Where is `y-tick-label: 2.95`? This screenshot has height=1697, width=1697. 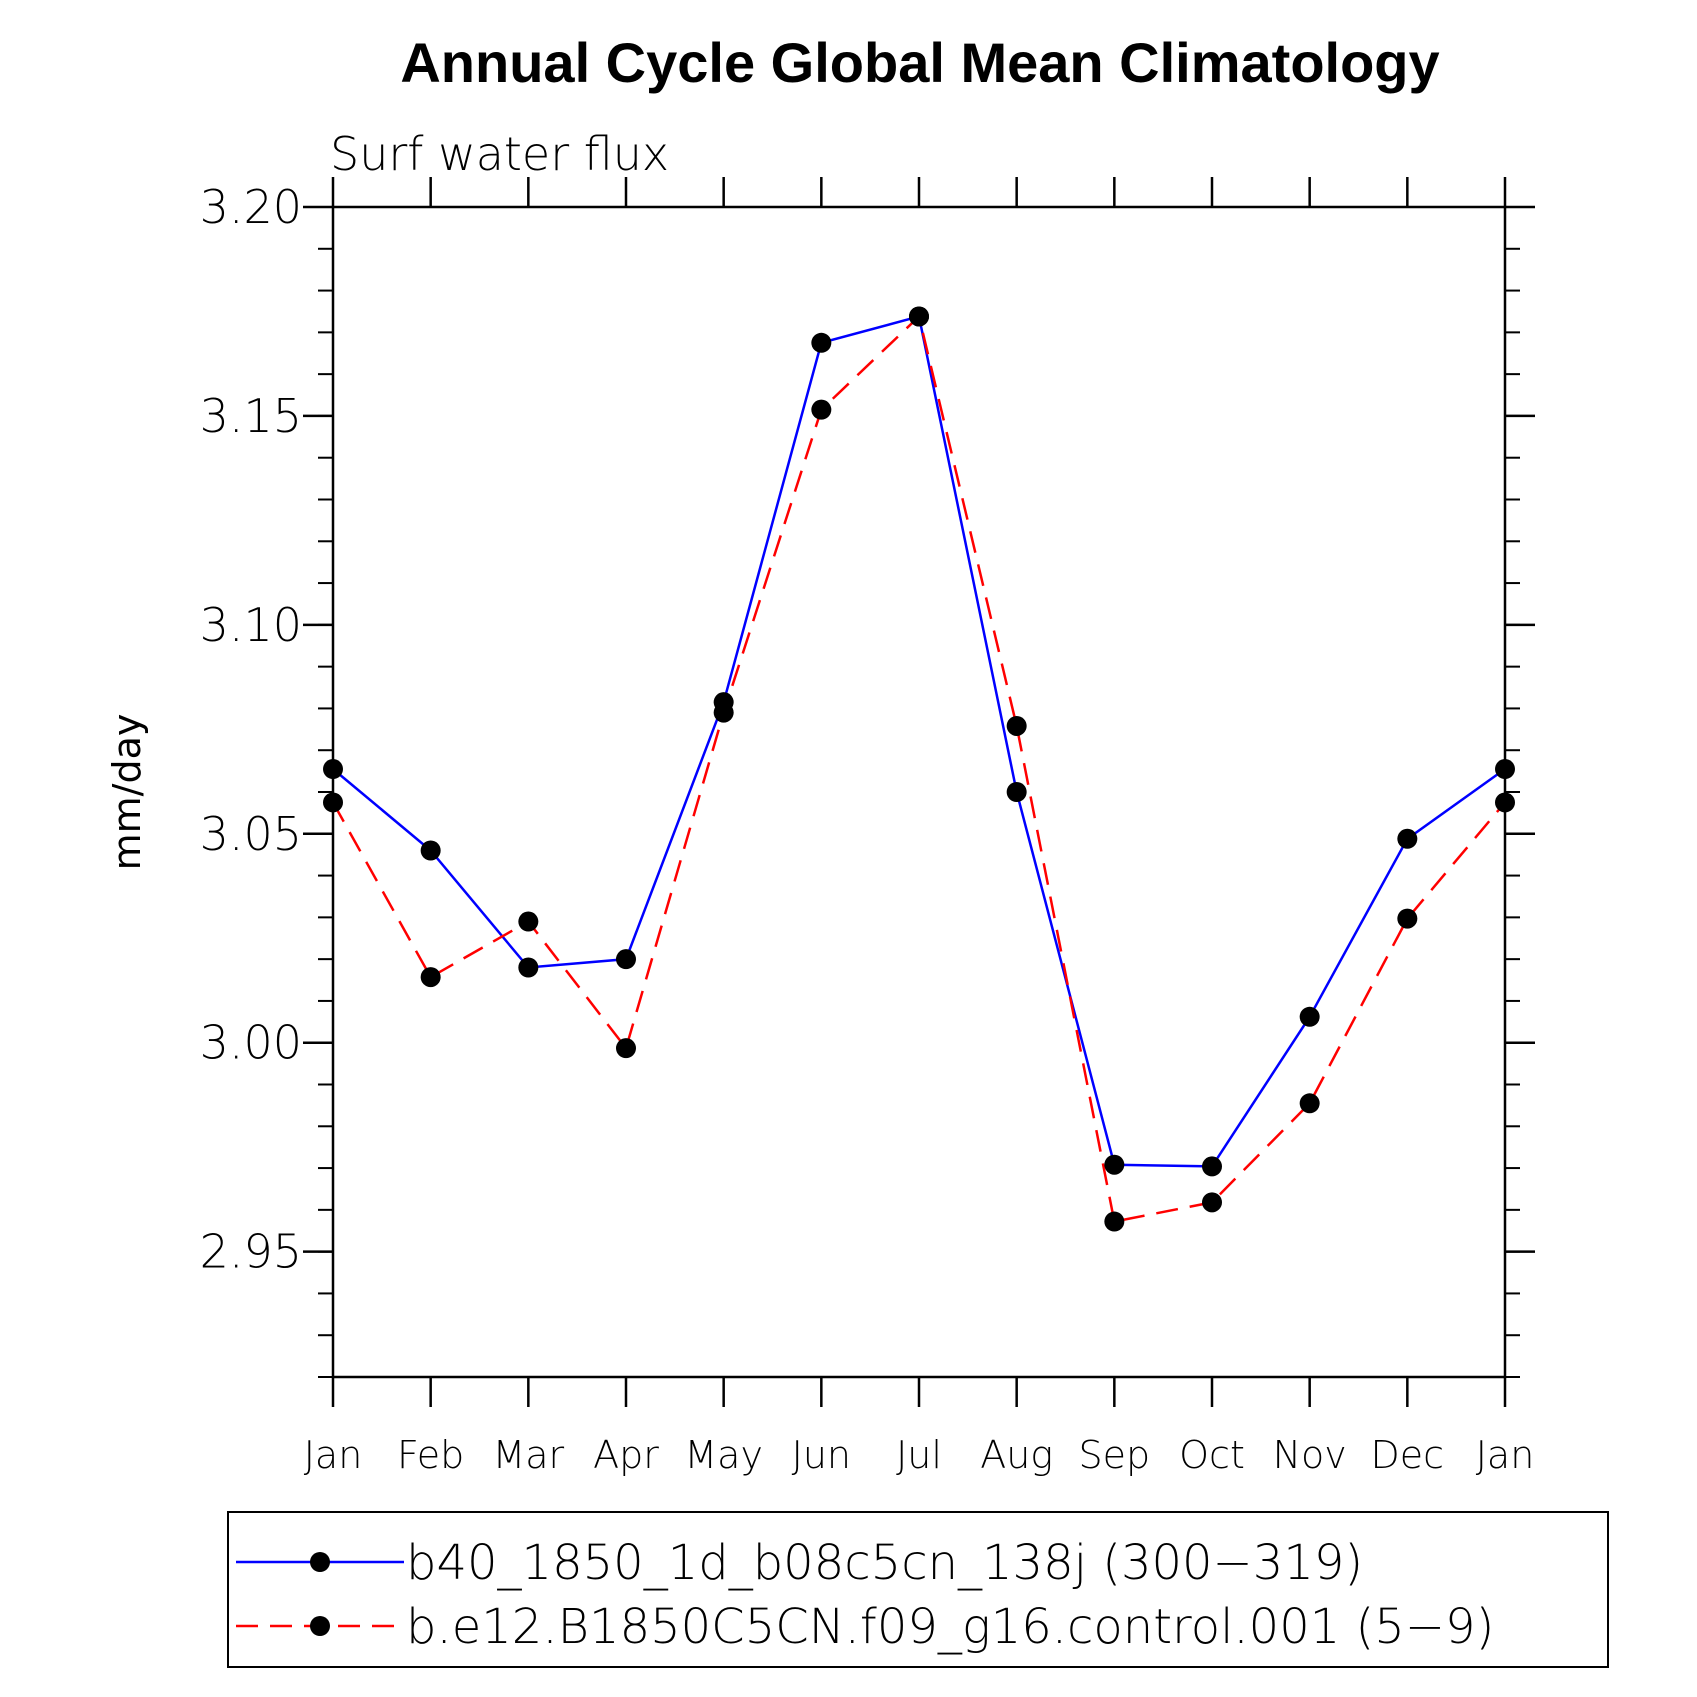
y-tick-label: 2.95 is located at coordinates (251, 1252).